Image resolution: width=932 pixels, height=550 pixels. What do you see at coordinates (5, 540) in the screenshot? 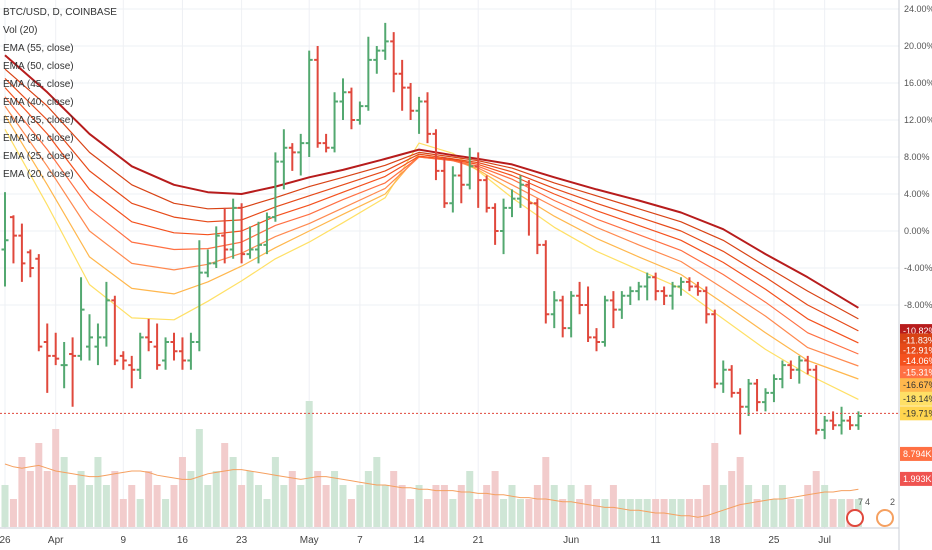
I see `x-tick-label: 26` at bounding box center [5, 540].